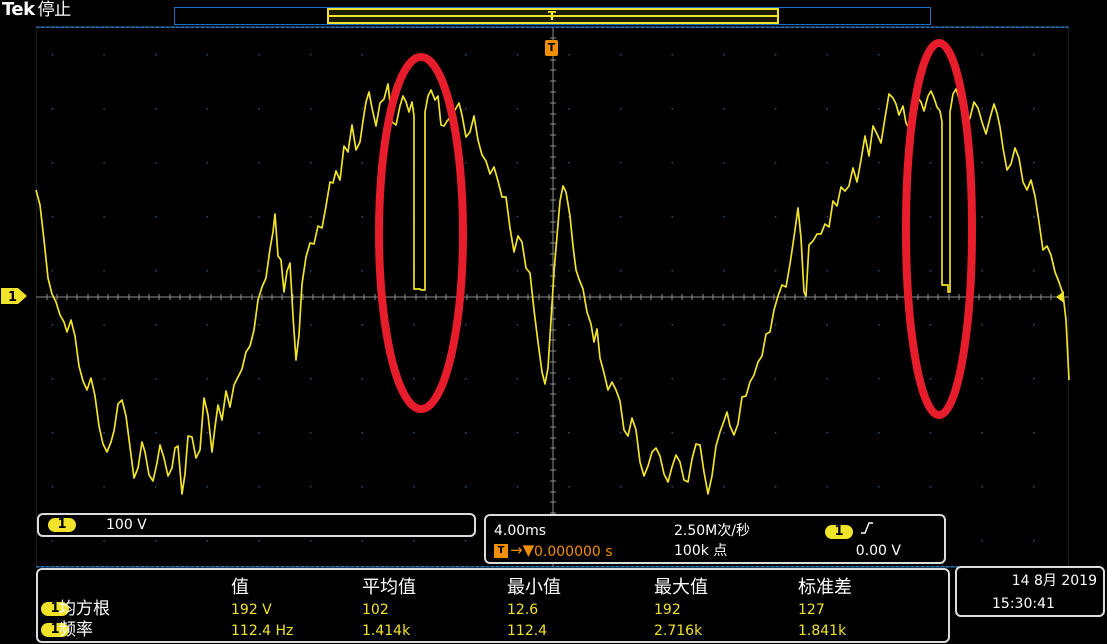 The width and height of the screenshot is (1107, 644). What do you see at coordinates (678, 631) in the screenshot?
I see `measurement-row-2-max: 2.716k` at bounding box center [678, 631].